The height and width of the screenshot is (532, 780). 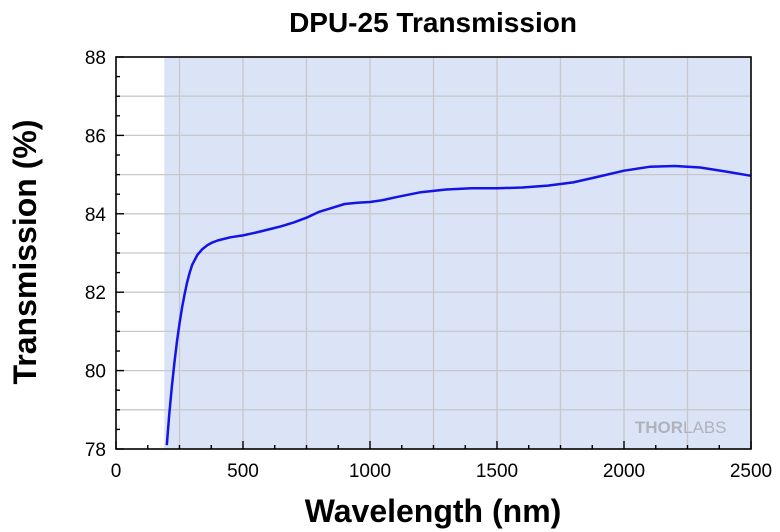 What do you see at coordinates (433, 22) in the screenshot?
I see `chart-title: DPU-25 Transmission` at bounding box center [433, 22].